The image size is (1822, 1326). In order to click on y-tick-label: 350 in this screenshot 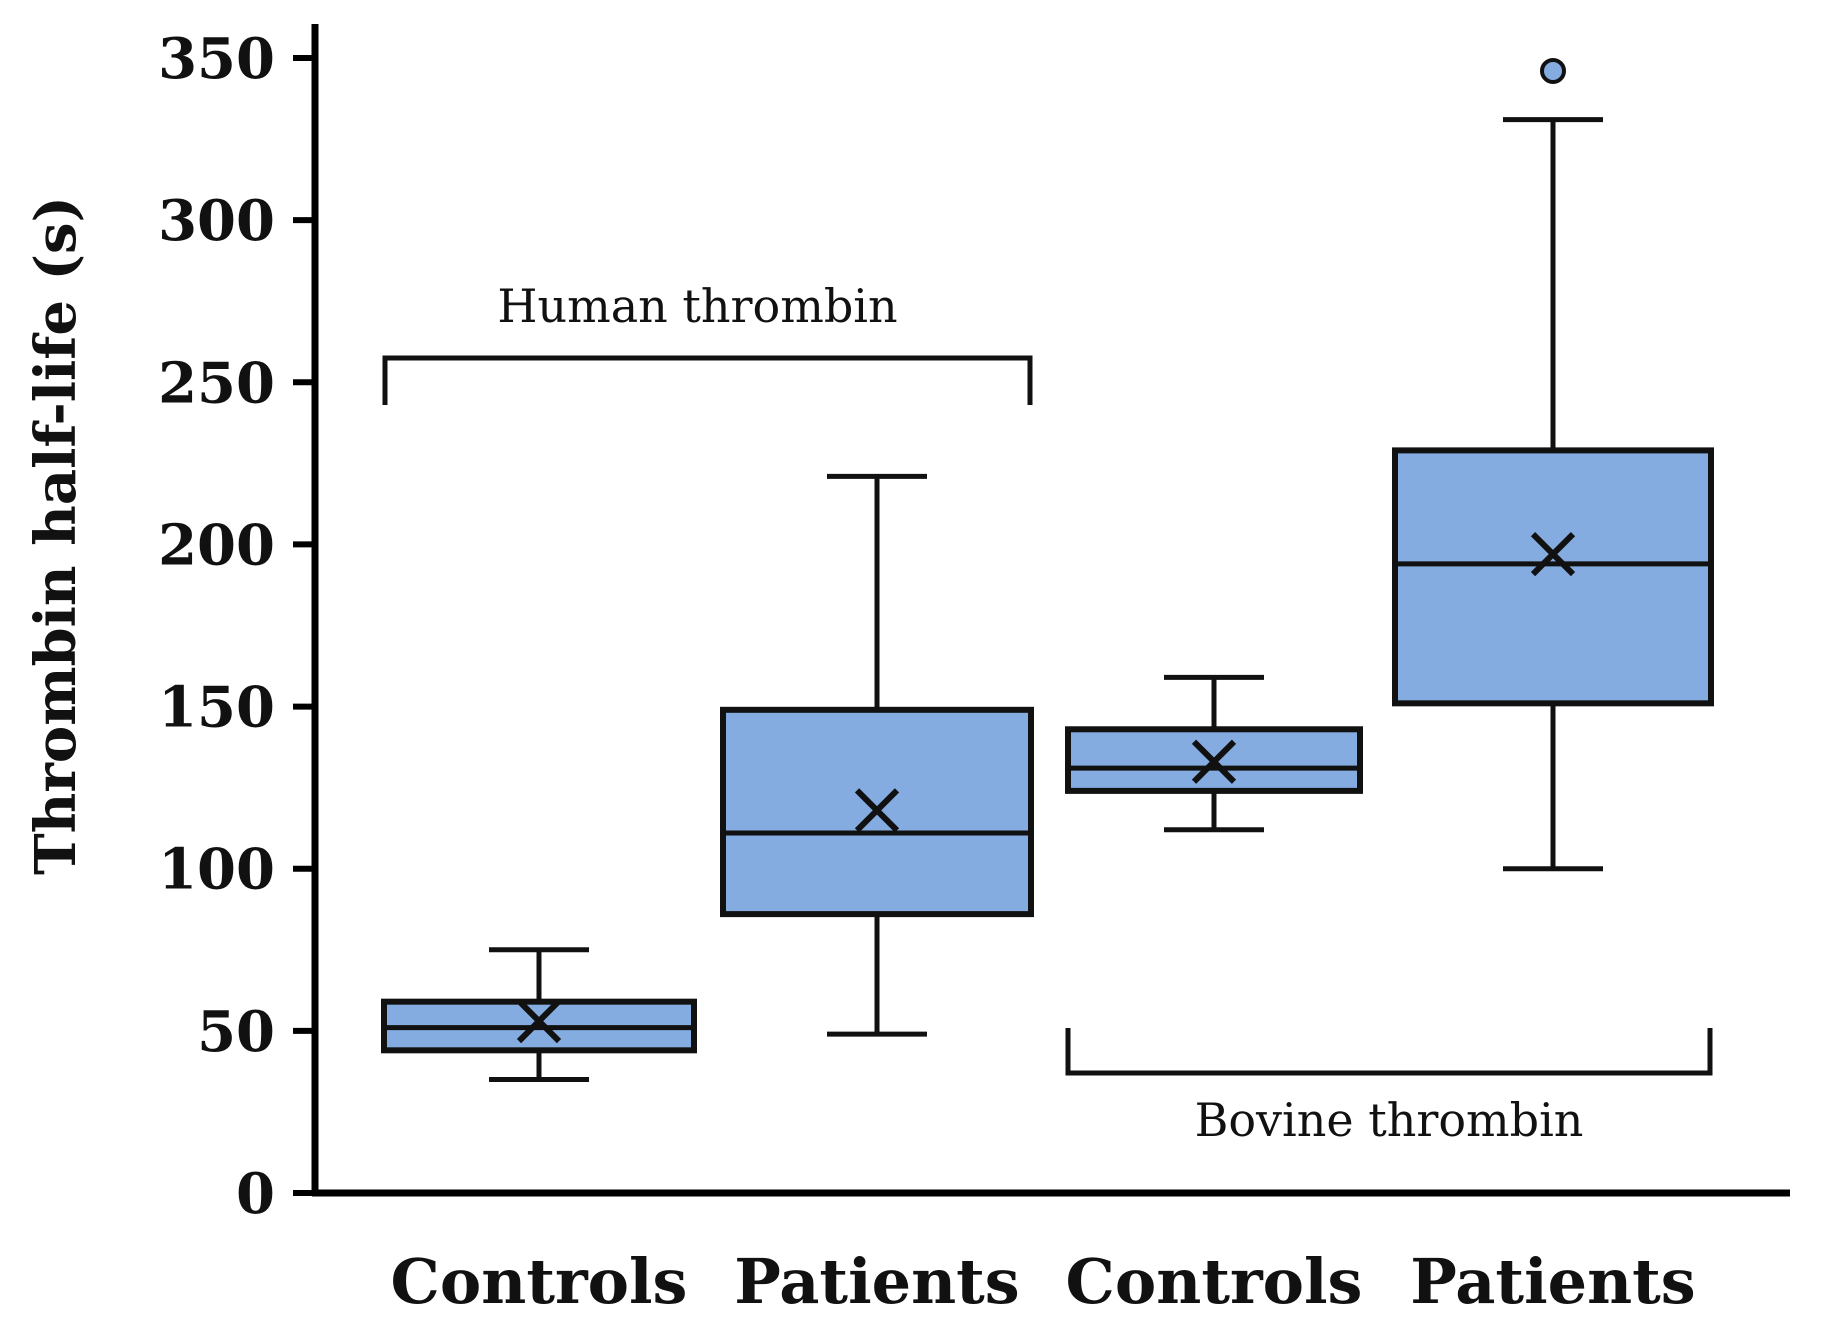, I will do `click(216, 59)`.